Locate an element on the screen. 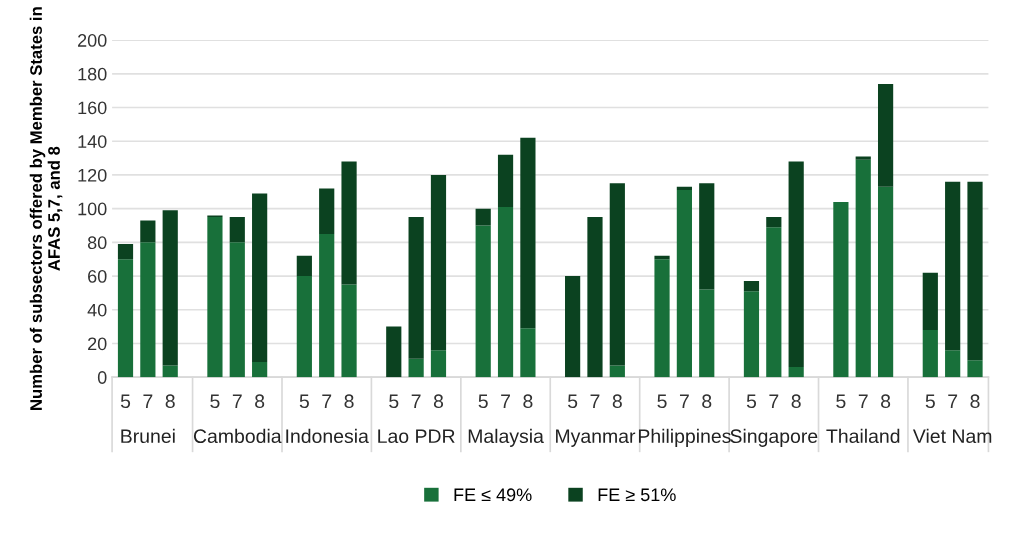 This screenshot has width=1019, height=535. text: Viet Nam is located at coordinates (952, 436).